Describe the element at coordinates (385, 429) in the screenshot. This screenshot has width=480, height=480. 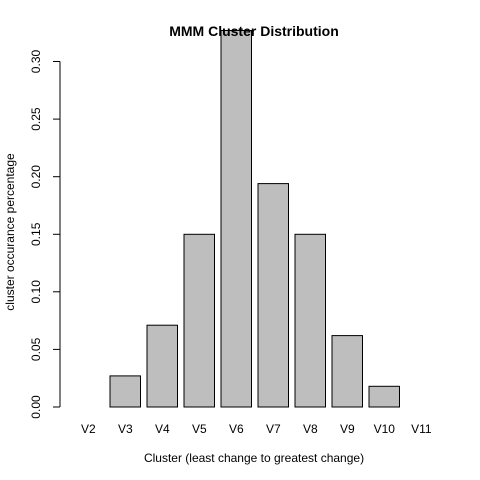
I see `x-tick-label: V10` at that location.